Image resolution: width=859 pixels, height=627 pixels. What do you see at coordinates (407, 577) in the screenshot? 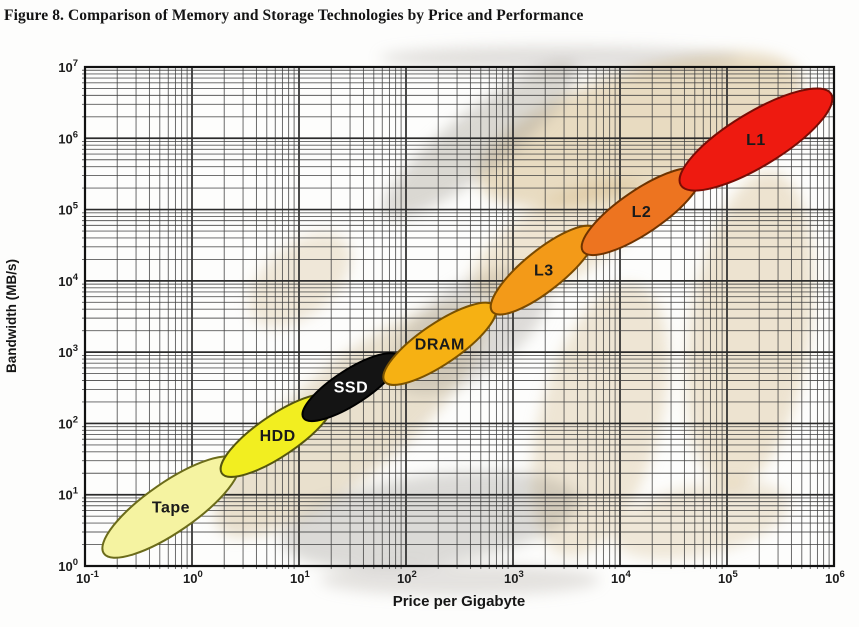
I see `x-tick-label: 10²` at bounding box center [407, 577].